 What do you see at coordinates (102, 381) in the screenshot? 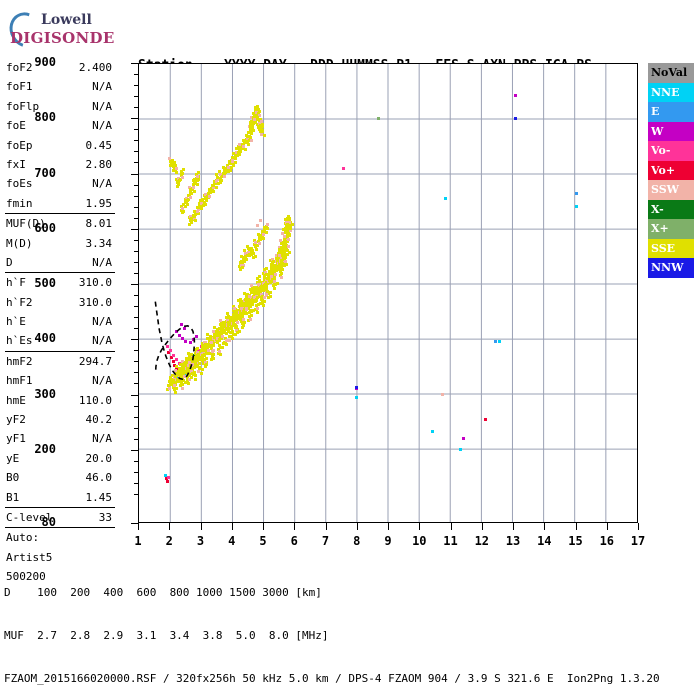
I see `param-value: N/A` at bounding box center [102, 381].